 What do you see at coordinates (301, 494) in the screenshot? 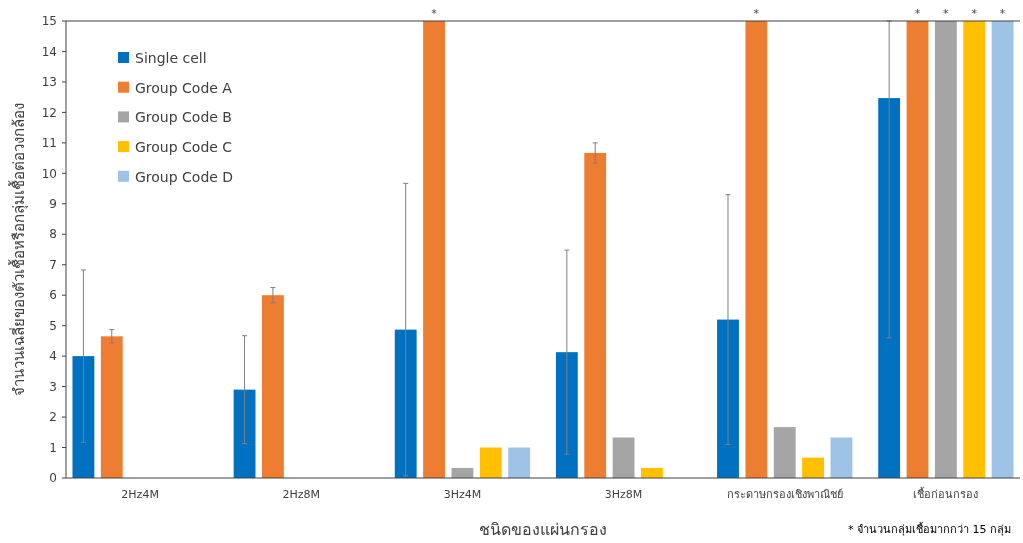
I see `x-tick-label: 2Hz8M` at bounding box center [301, 494].